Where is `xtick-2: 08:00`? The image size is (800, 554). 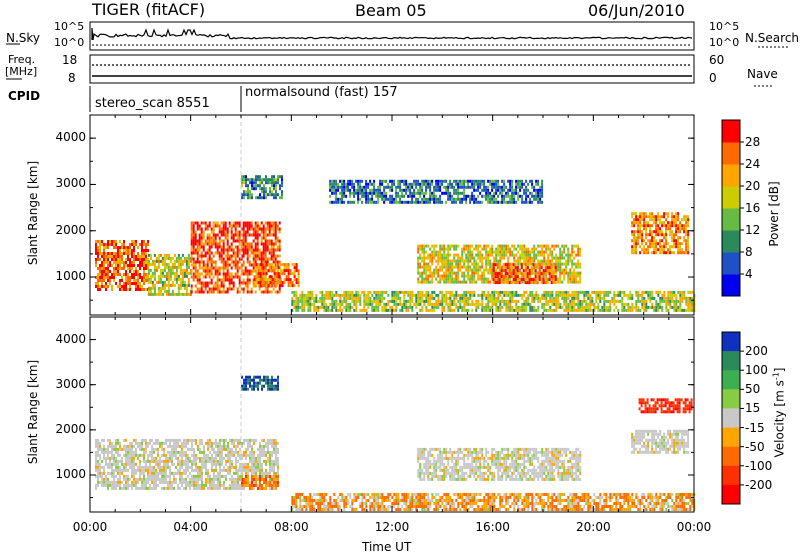
xtick-2: 08:00 is located at coordinates (291, 527).